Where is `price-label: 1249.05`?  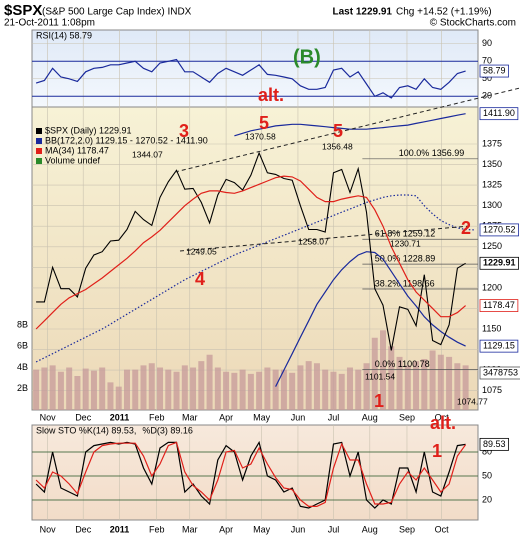
price-label: 1249.05 is located at coordinates (201, 251).